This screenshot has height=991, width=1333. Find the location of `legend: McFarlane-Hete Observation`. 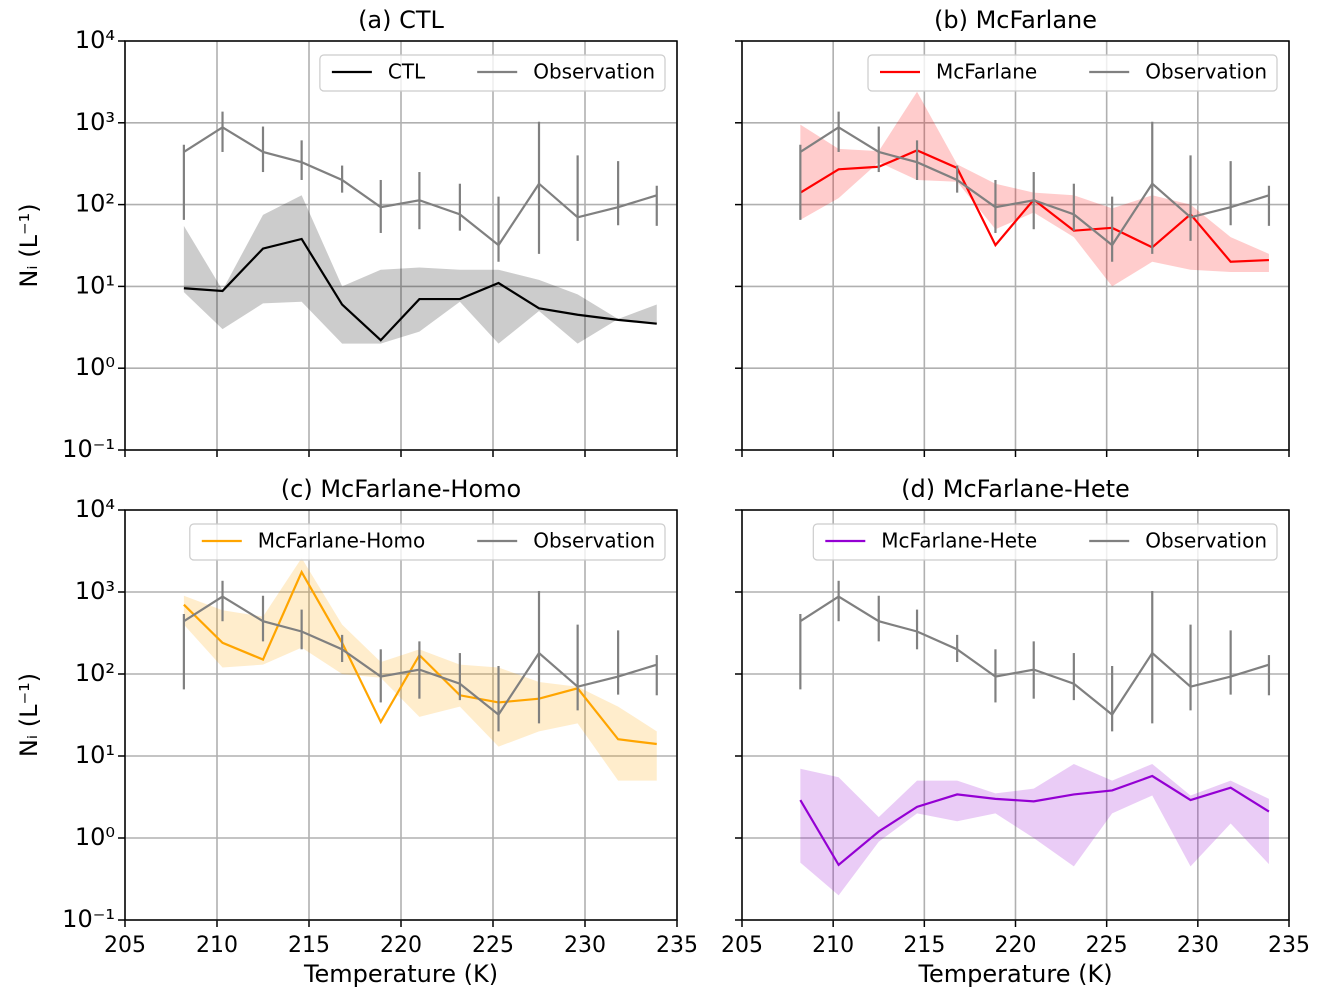

legend: McFarlane-Hete Observation is located at coordinates (1045, 542).